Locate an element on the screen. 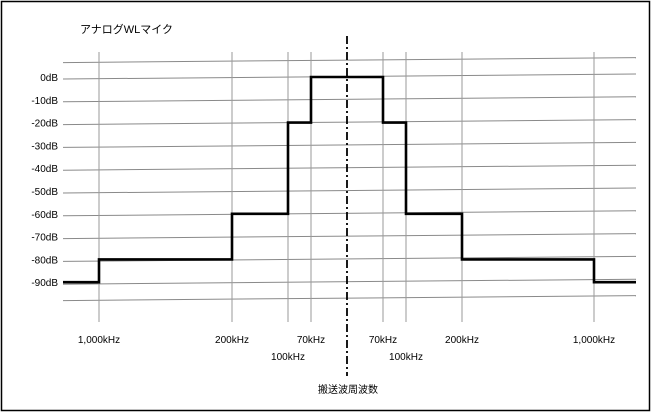 Image resolution: width=651 pixels, height=412 pixels. y-tick-label: -10dB is located at coordinates (44, 101).